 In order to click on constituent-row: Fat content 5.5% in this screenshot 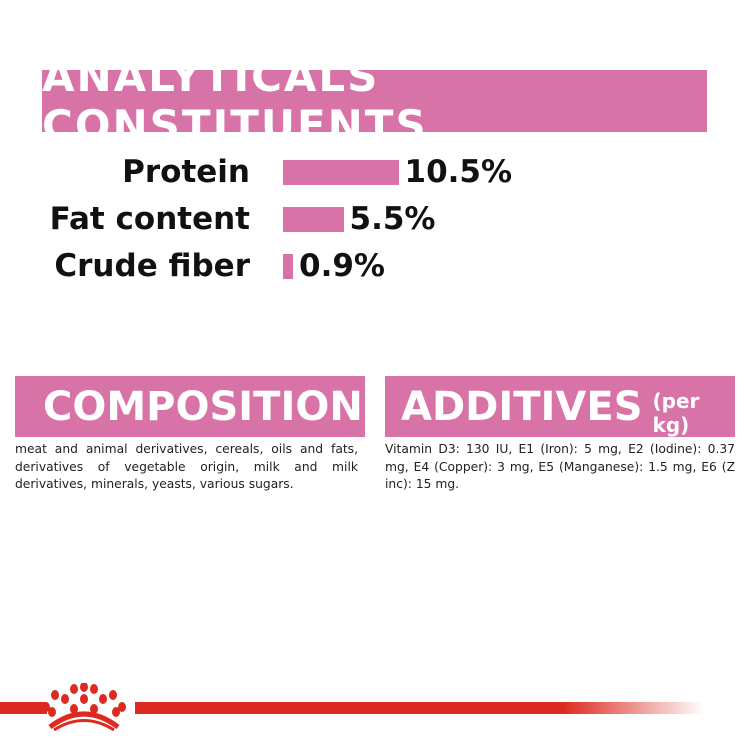, I will do `click(218, 219)`.